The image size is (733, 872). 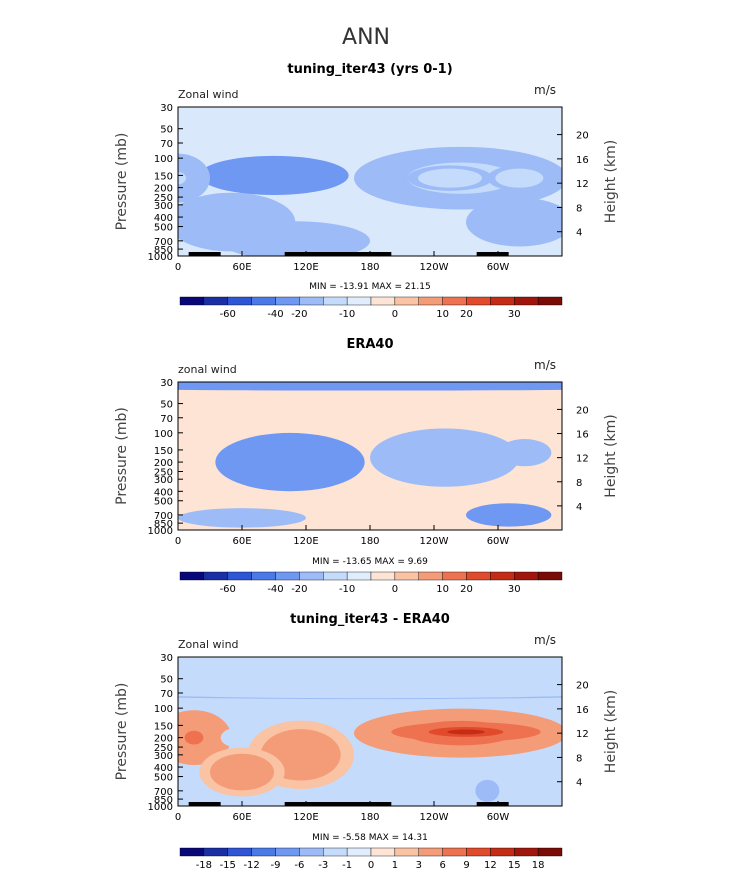 I want to click on colorbar-label: 9, so click(x=466, y=865).